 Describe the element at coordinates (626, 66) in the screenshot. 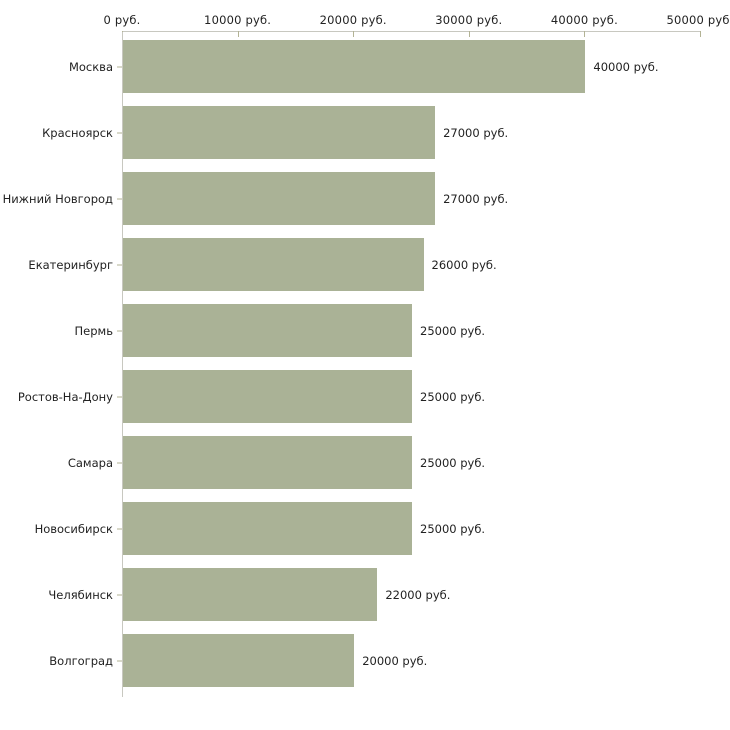

I see `bar-value-label: 40000 руб.` at that location.